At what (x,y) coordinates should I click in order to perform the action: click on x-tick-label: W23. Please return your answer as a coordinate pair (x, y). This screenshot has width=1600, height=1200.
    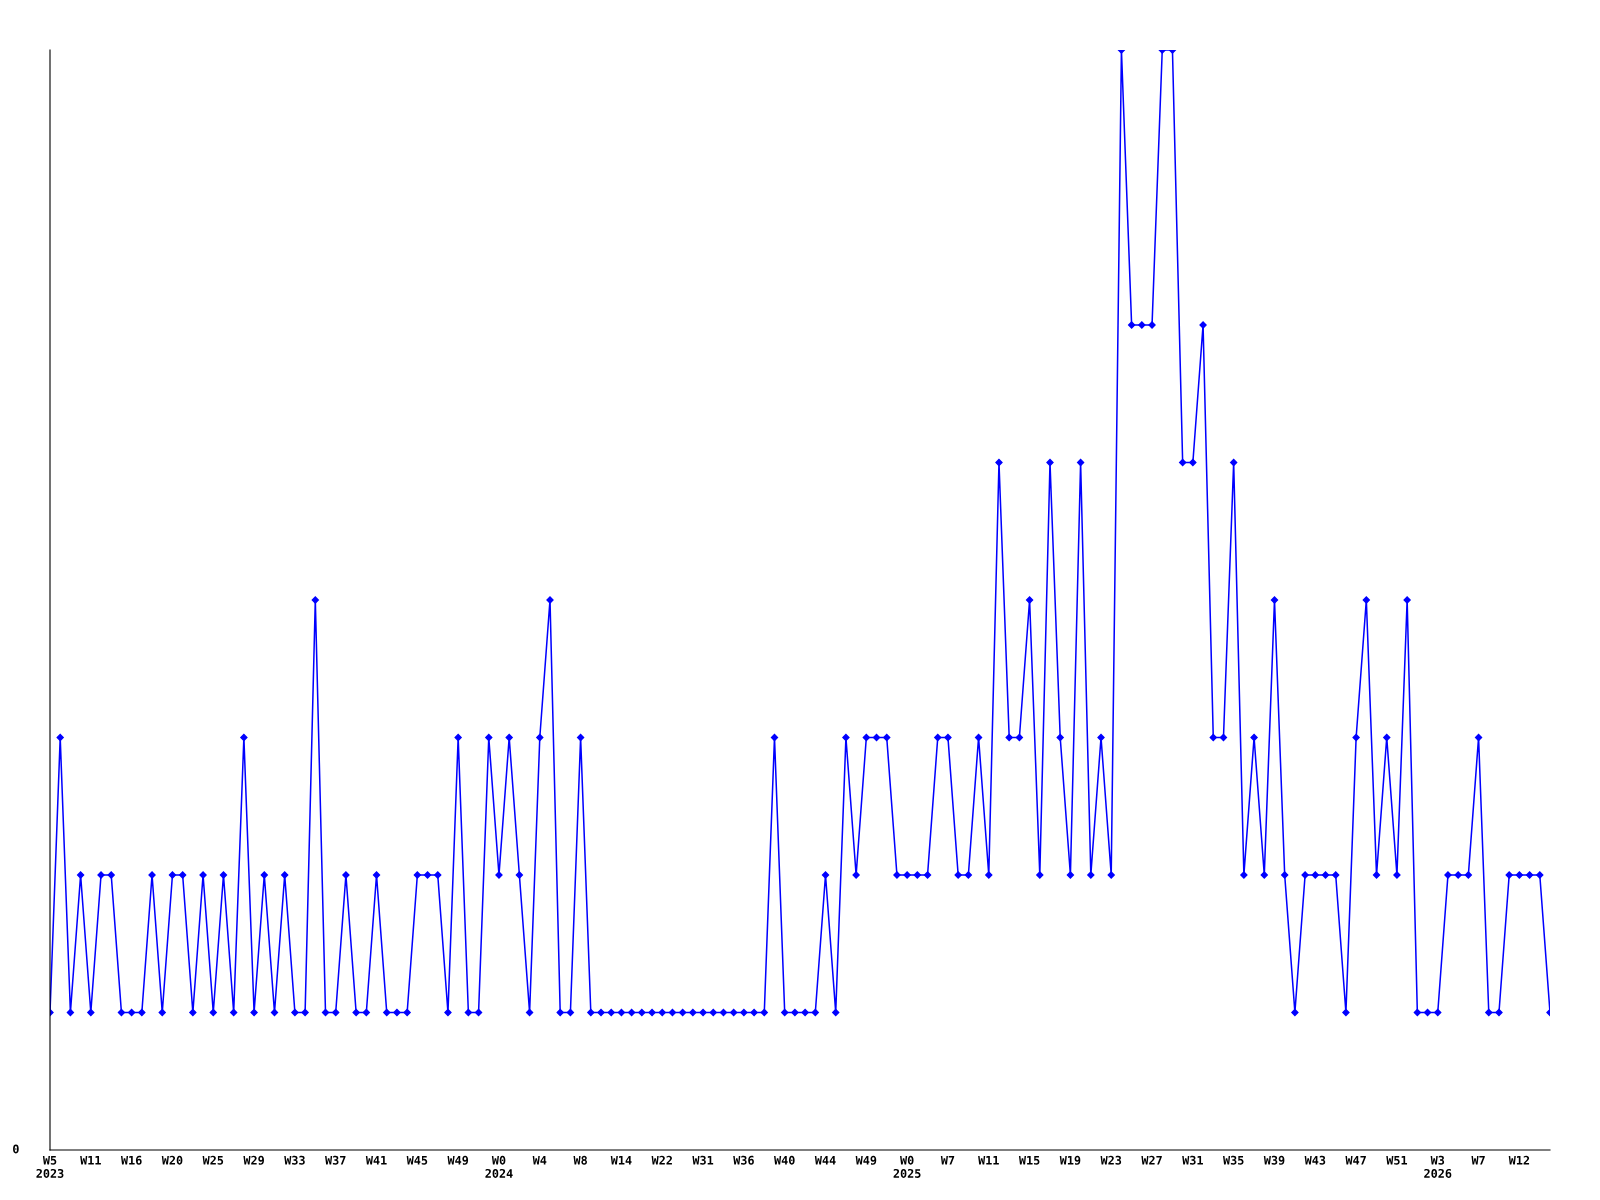
    Looking at the image, I should click on (1111, 1160).